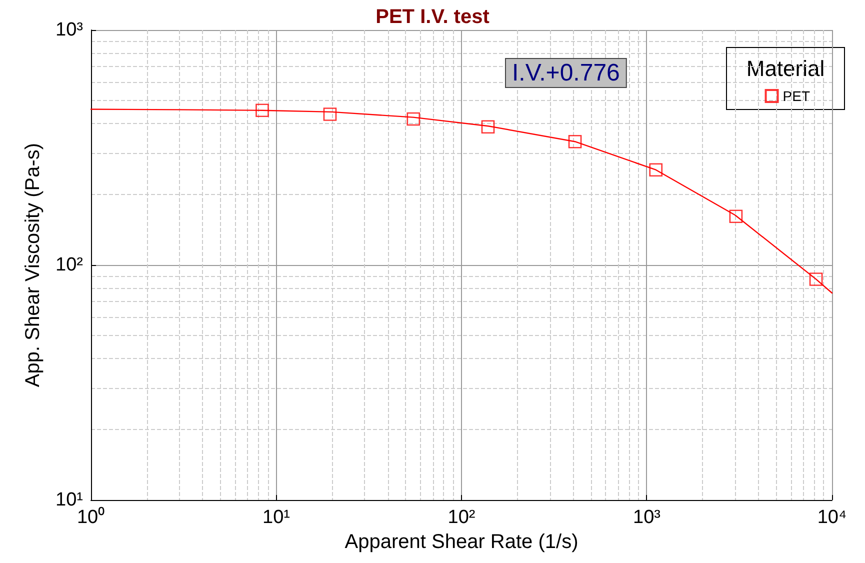 This screenshot has width=865, height=563. I want to click on annotation: I.V.+0.776, so click(566, 73).